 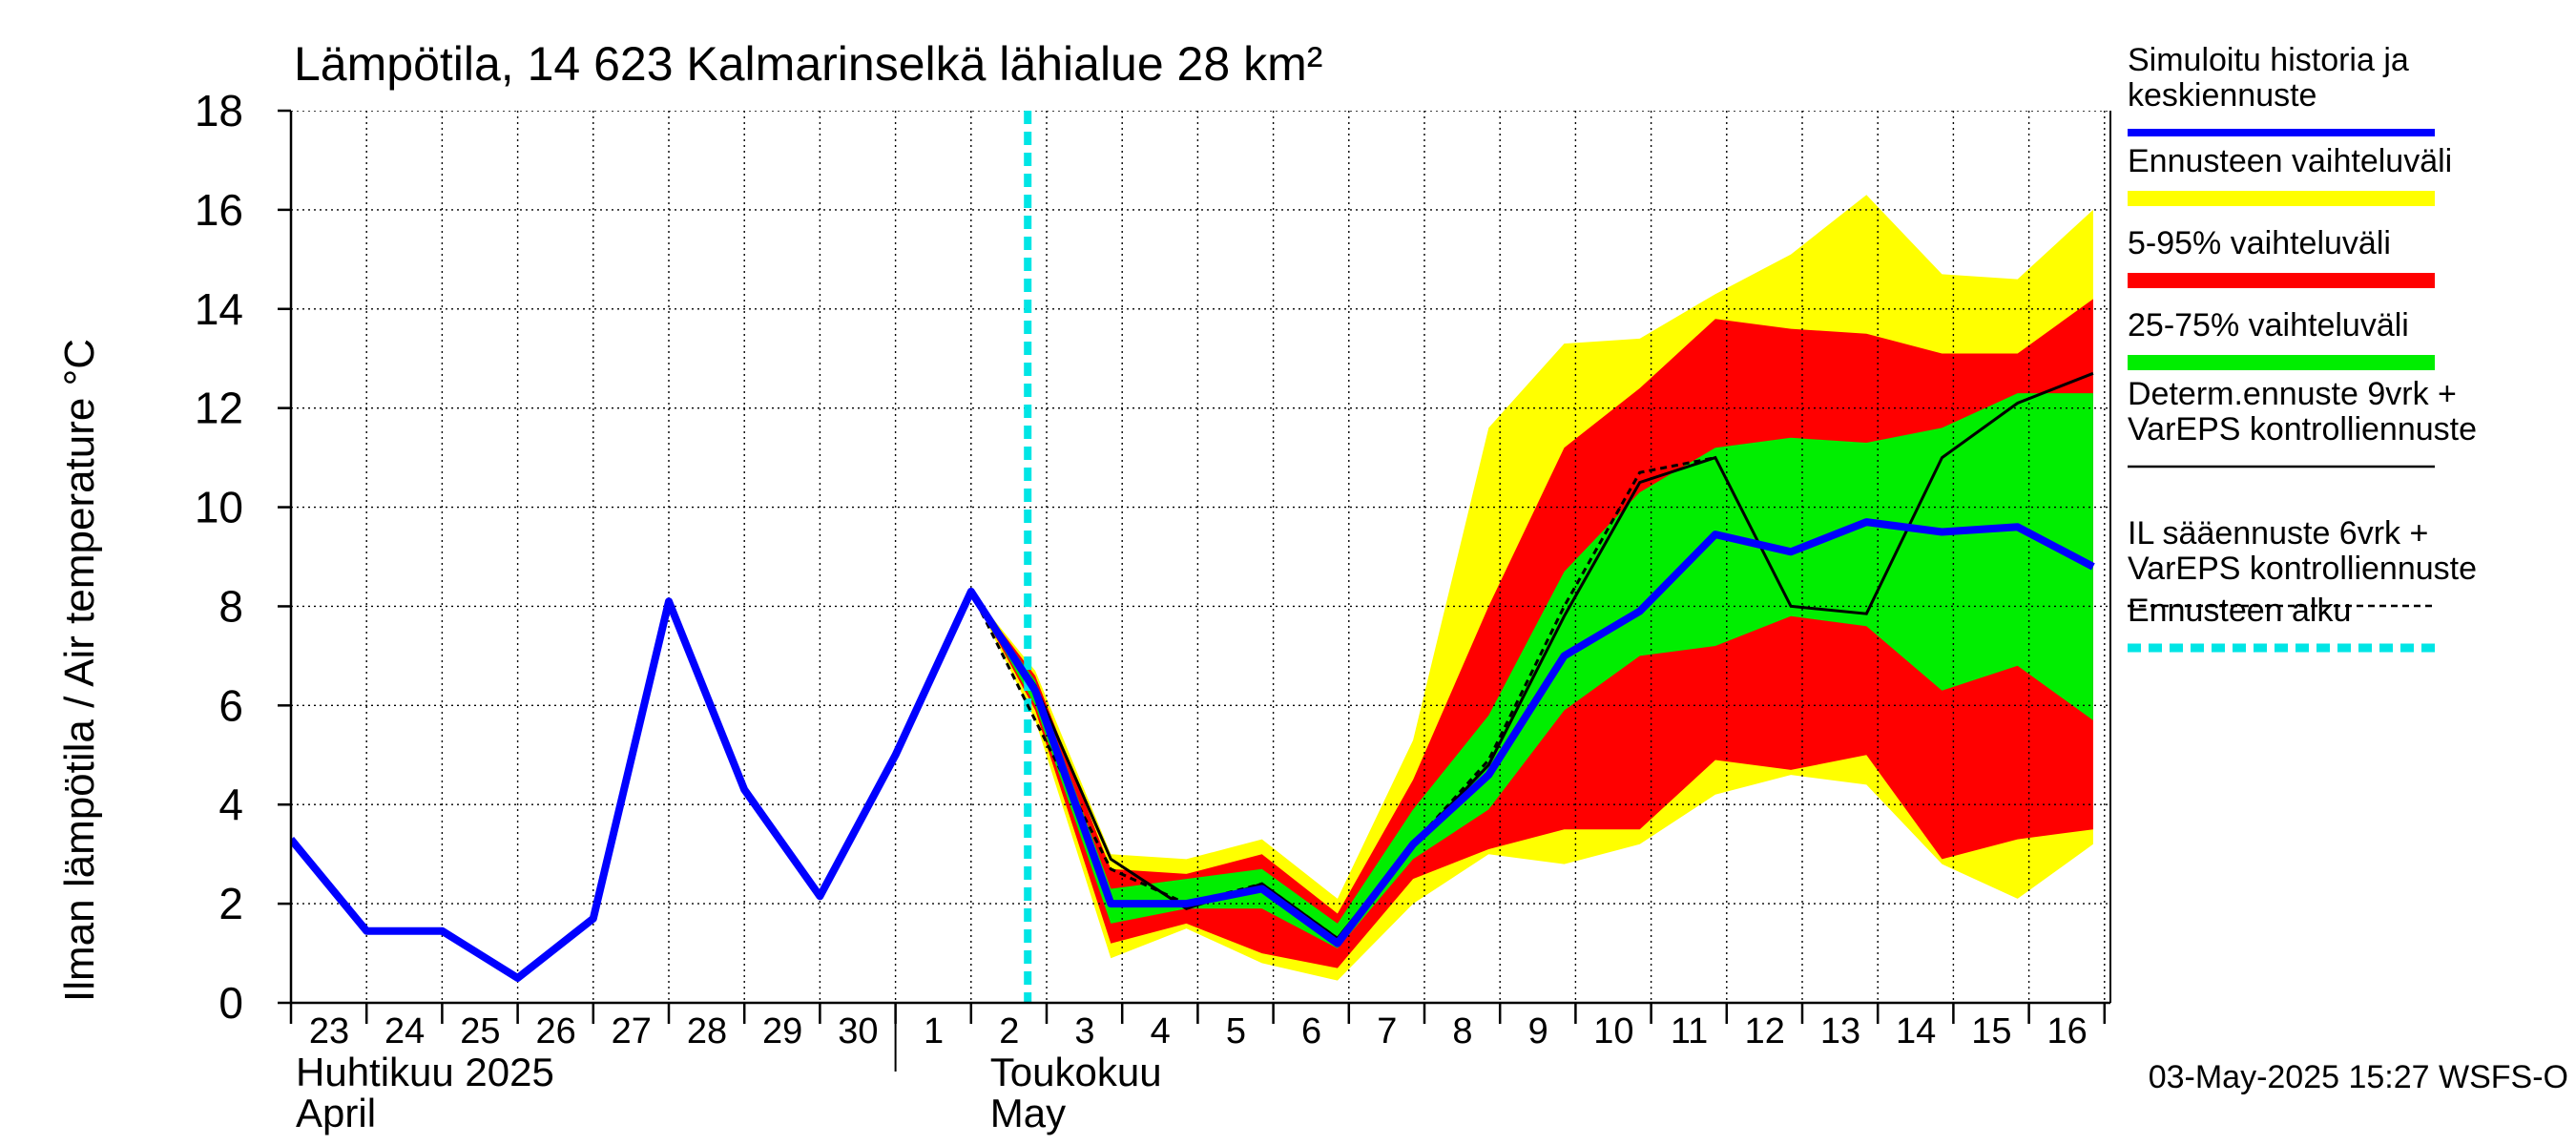 What do you see at coordinates (329, 1031) in the screenshot?
I see `x-day-label: 23` at bounding box center [329, 1031].